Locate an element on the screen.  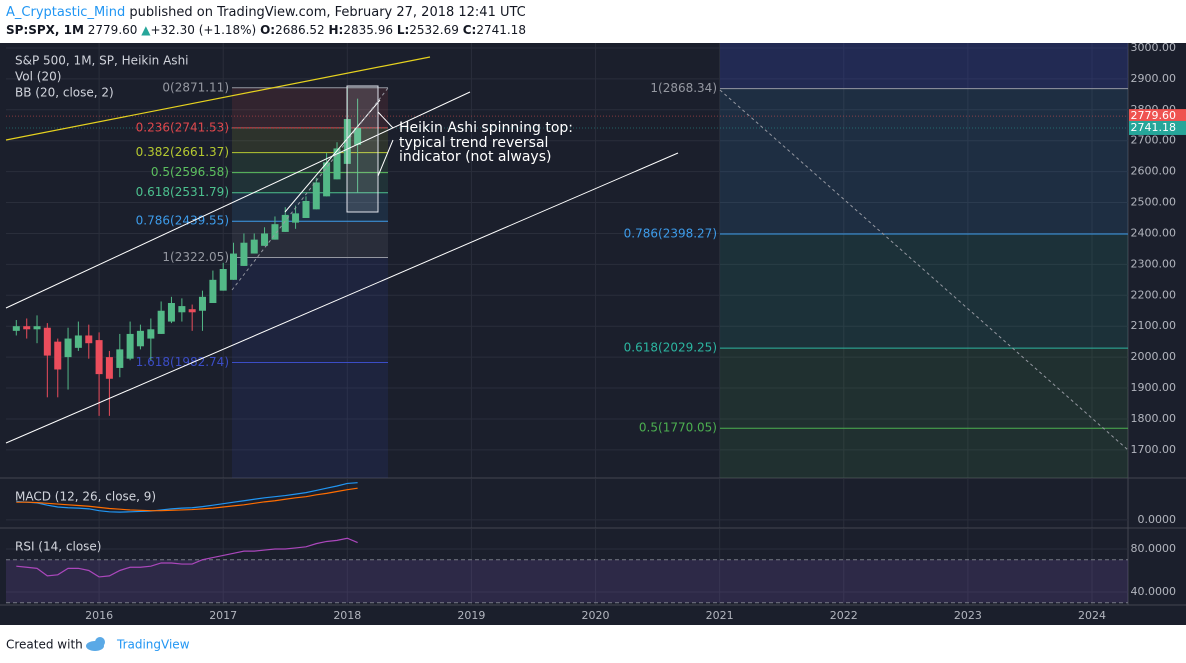
annotation: typical trend reversal is located at coordinates (473, 143).